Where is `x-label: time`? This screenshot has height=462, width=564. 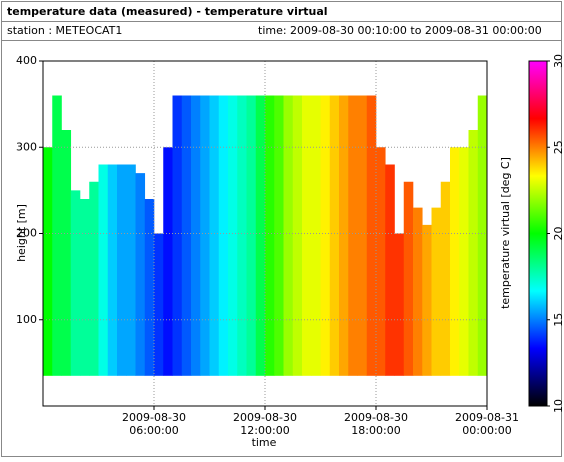
x-label: time is located at coordinates (264, 442).